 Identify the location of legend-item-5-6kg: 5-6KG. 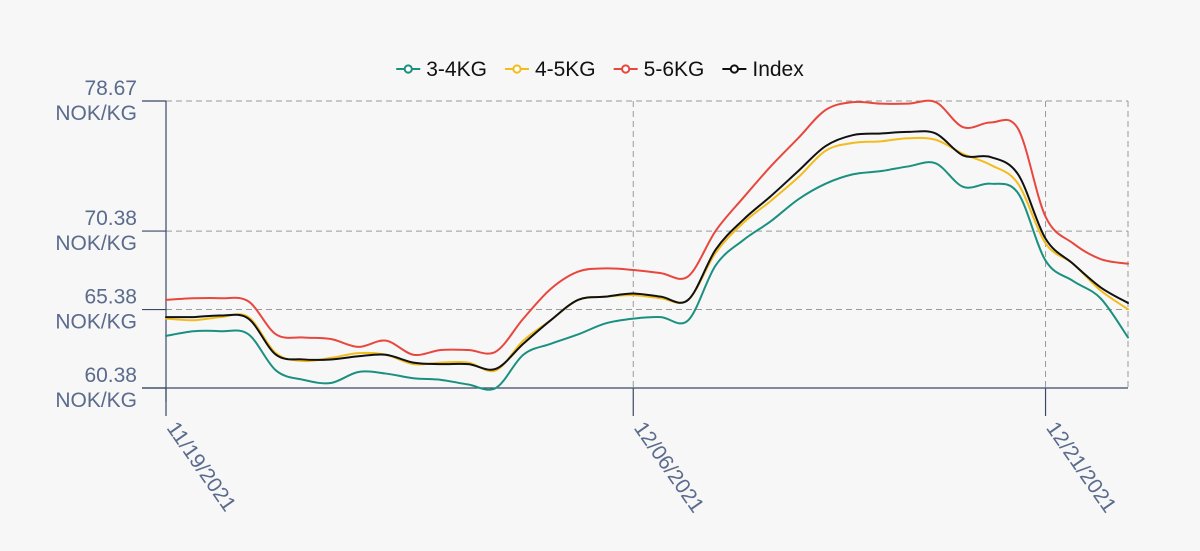
(659, 69).